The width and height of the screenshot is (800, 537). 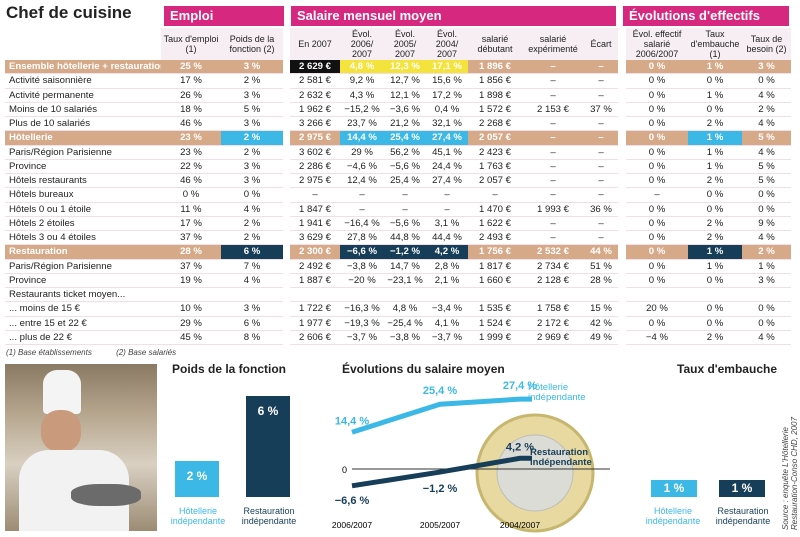 What do you see at coordinates (405, 81) in the screenshot?
I see `table-cell: 12,7 %` at bounding box center [405, 81].